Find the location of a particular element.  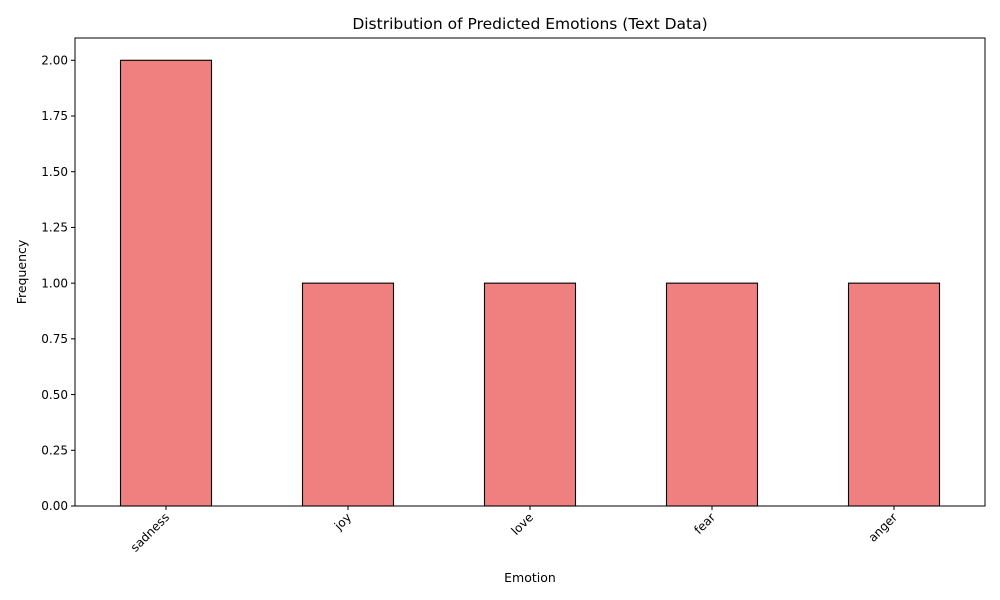

bar-fear is located at coordinates (712, 394).